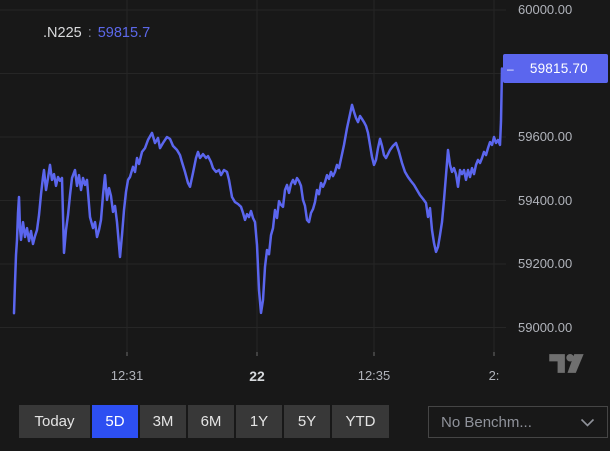  What do you see at coordinates (494, 375) in the screenshot?
I see `time-axis-label: 2:` at bounding box center [494, 375].